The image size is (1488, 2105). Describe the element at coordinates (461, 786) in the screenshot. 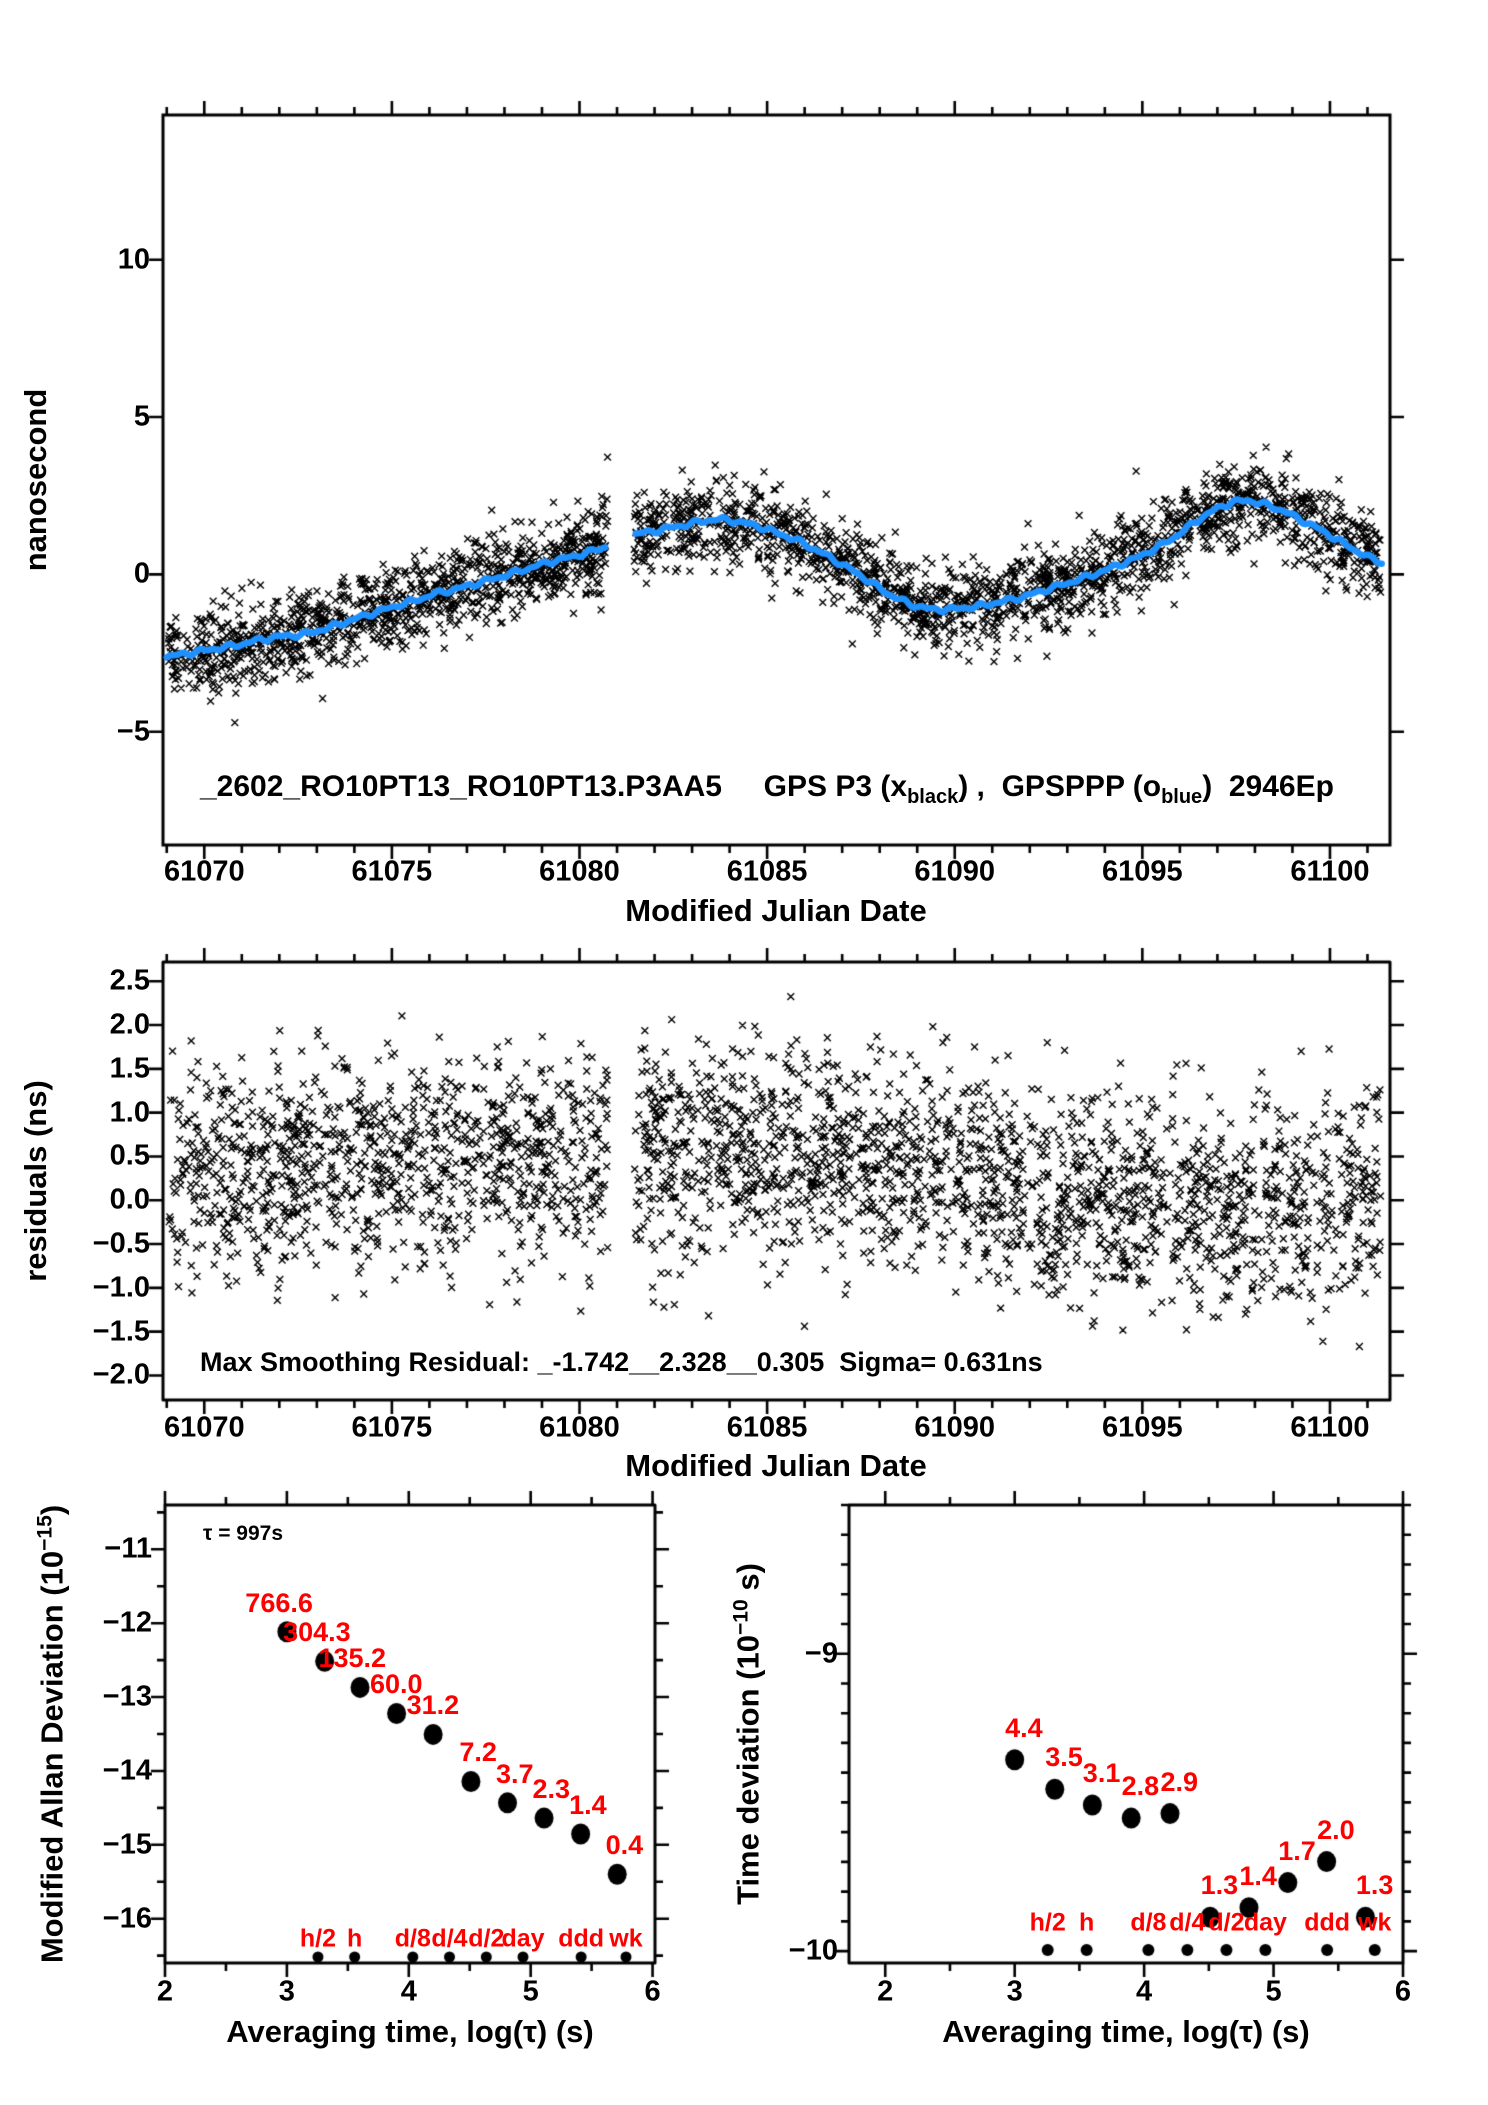

I see `title-file-id: _2602_RO10PT13_RO10PT13.P3AA5` at that location.